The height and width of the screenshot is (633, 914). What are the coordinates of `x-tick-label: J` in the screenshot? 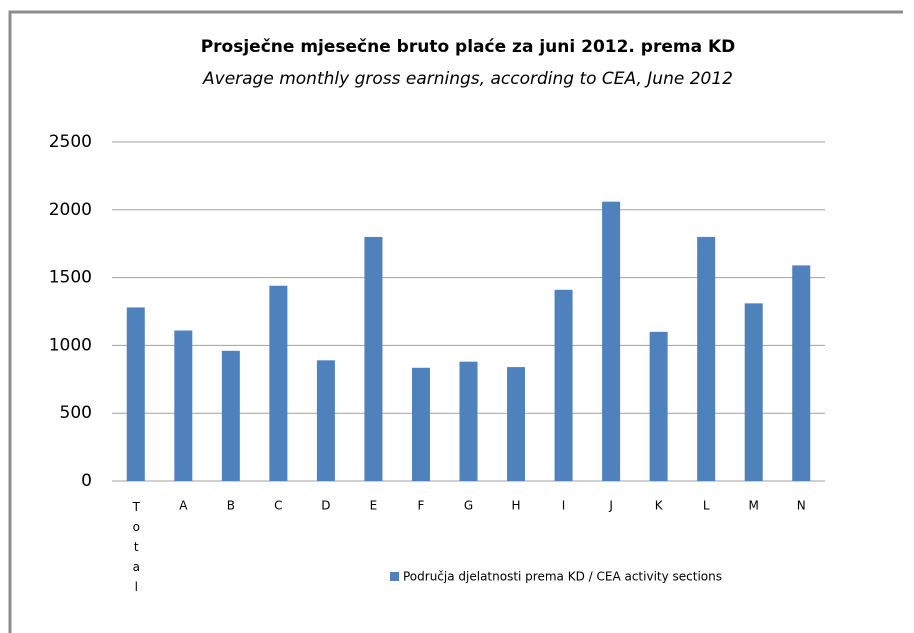 It's located at (610, 506).